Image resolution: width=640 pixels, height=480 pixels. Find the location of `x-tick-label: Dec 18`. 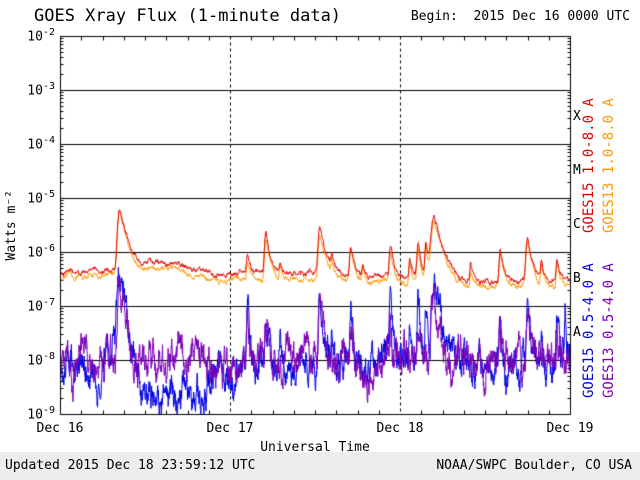

x-tick-label: Dec 18 is located at coordinates (400, 428).